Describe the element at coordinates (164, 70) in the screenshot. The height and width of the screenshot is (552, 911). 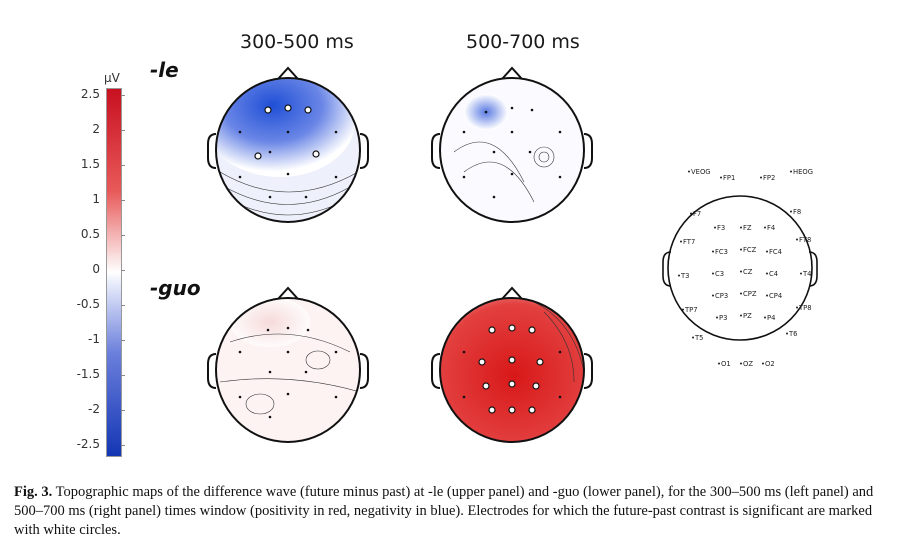
I see `condition-label-le: -le` at that location.